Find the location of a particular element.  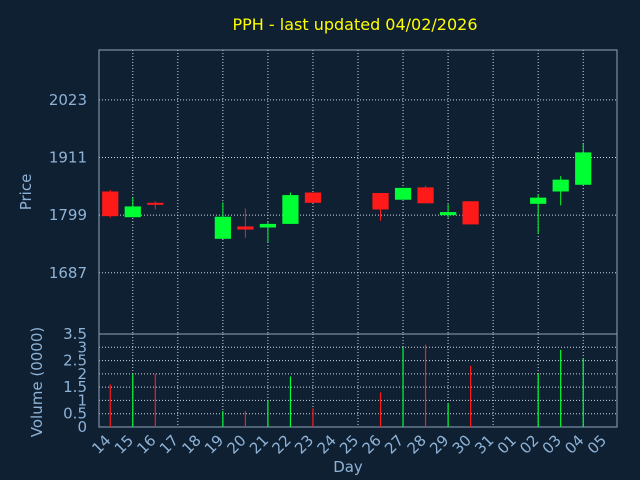

volume-tick-label: 2.5 is located at coordinates (75, 361).